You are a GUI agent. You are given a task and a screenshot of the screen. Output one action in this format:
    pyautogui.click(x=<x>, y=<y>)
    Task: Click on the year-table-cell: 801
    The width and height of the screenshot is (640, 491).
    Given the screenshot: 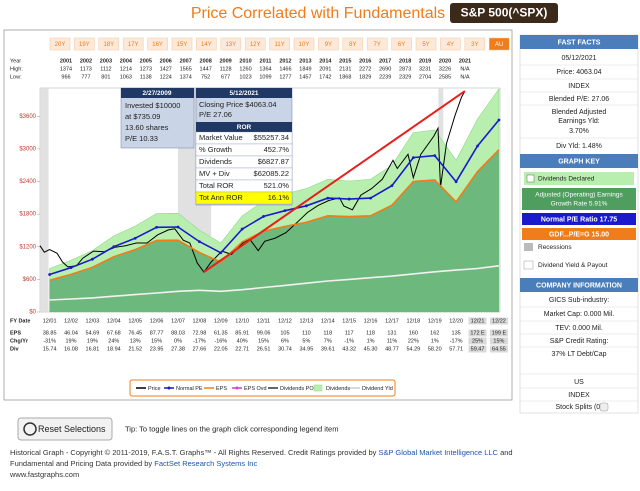 What is the action you would take?
    pyautogui.click(x=105, y=77)
    